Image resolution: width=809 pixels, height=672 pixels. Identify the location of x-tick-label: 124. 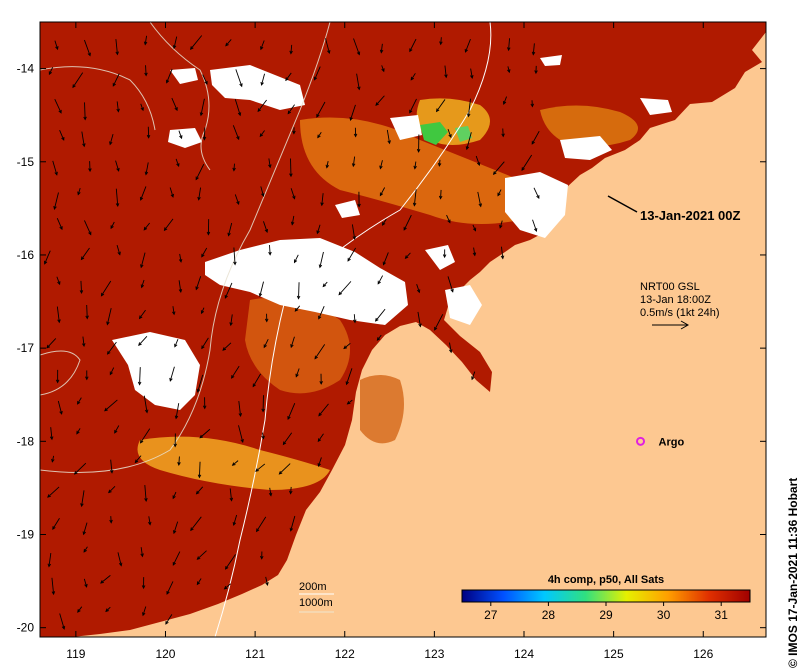
(524, 654).